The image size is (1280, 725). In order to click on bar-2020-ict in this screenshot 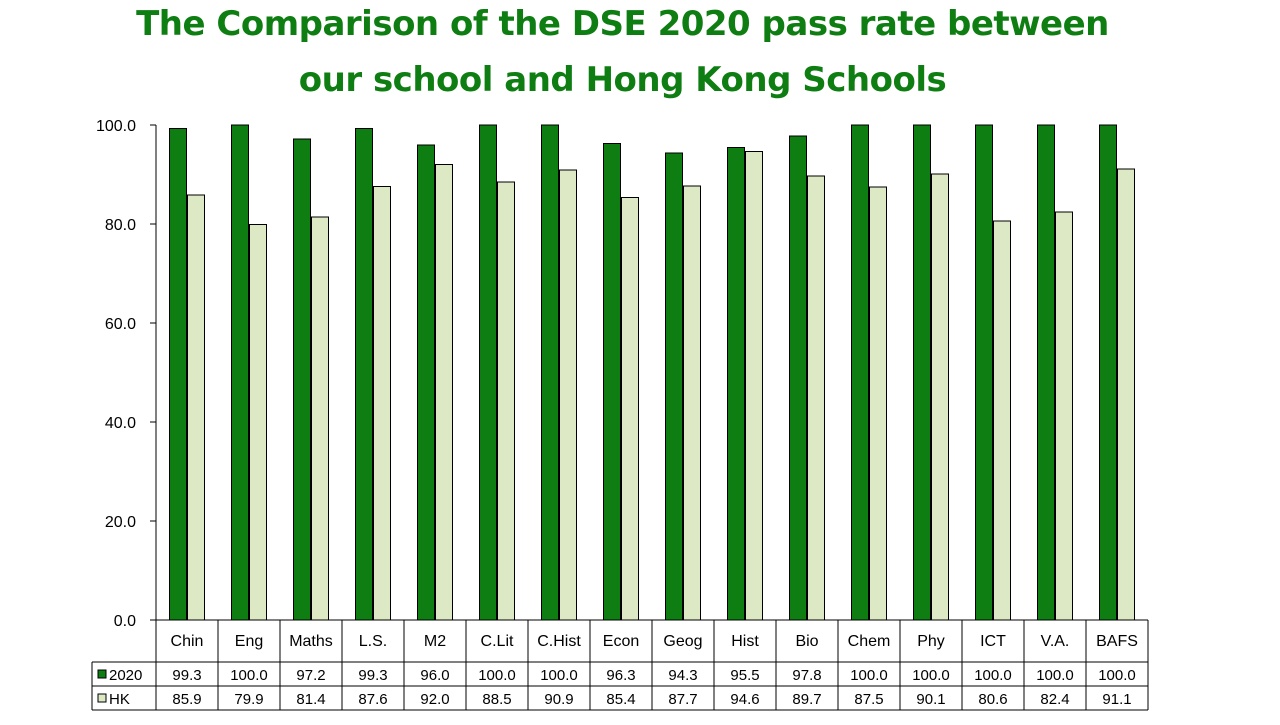, I will do `click(984, 372)`.